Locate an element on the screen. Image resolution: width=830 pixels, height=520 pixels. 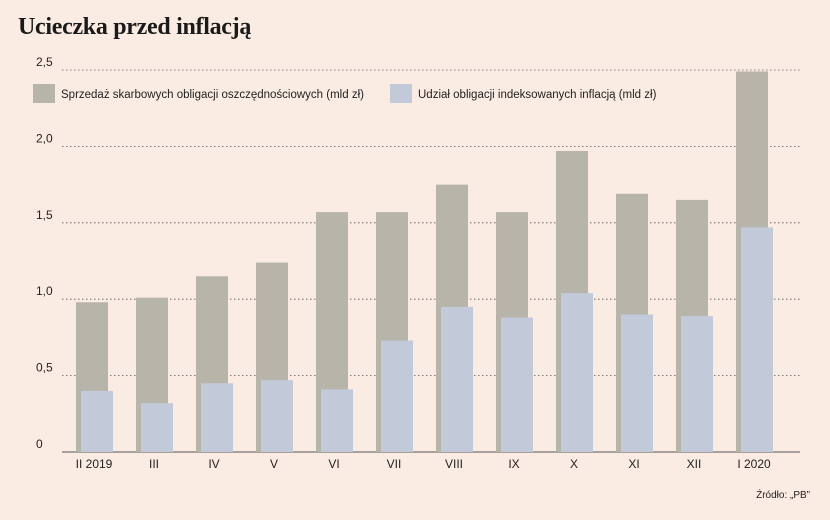
legend-swatch-sales is located at coordinates (44, 93).